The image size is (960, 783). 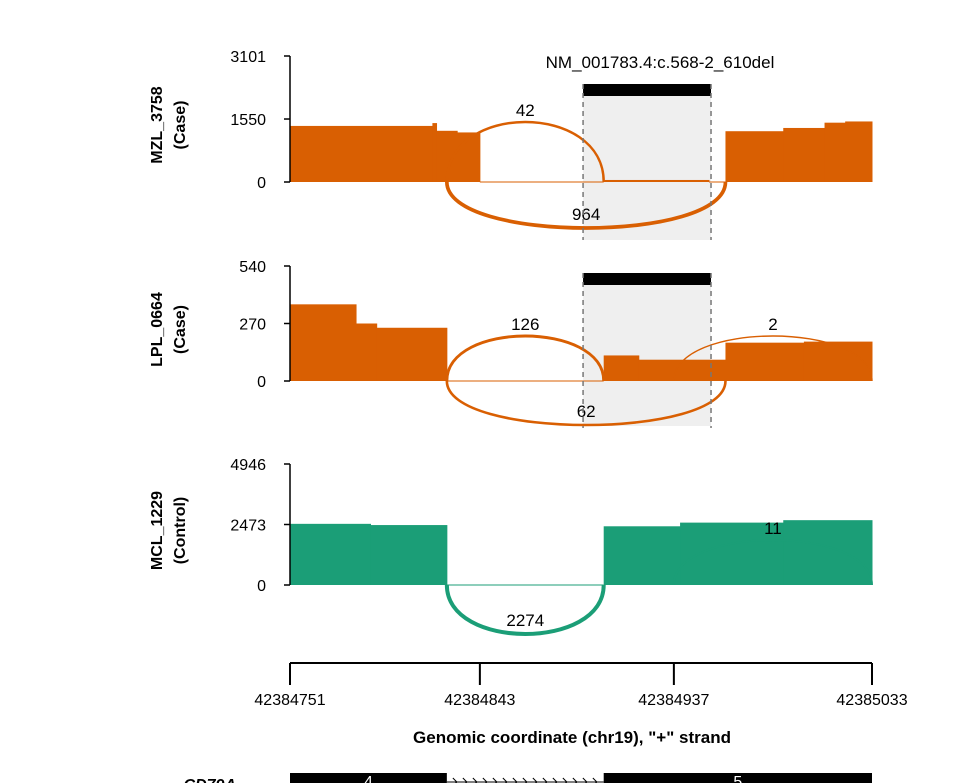 I want to click on background-layer, so click(x=647, y=255).